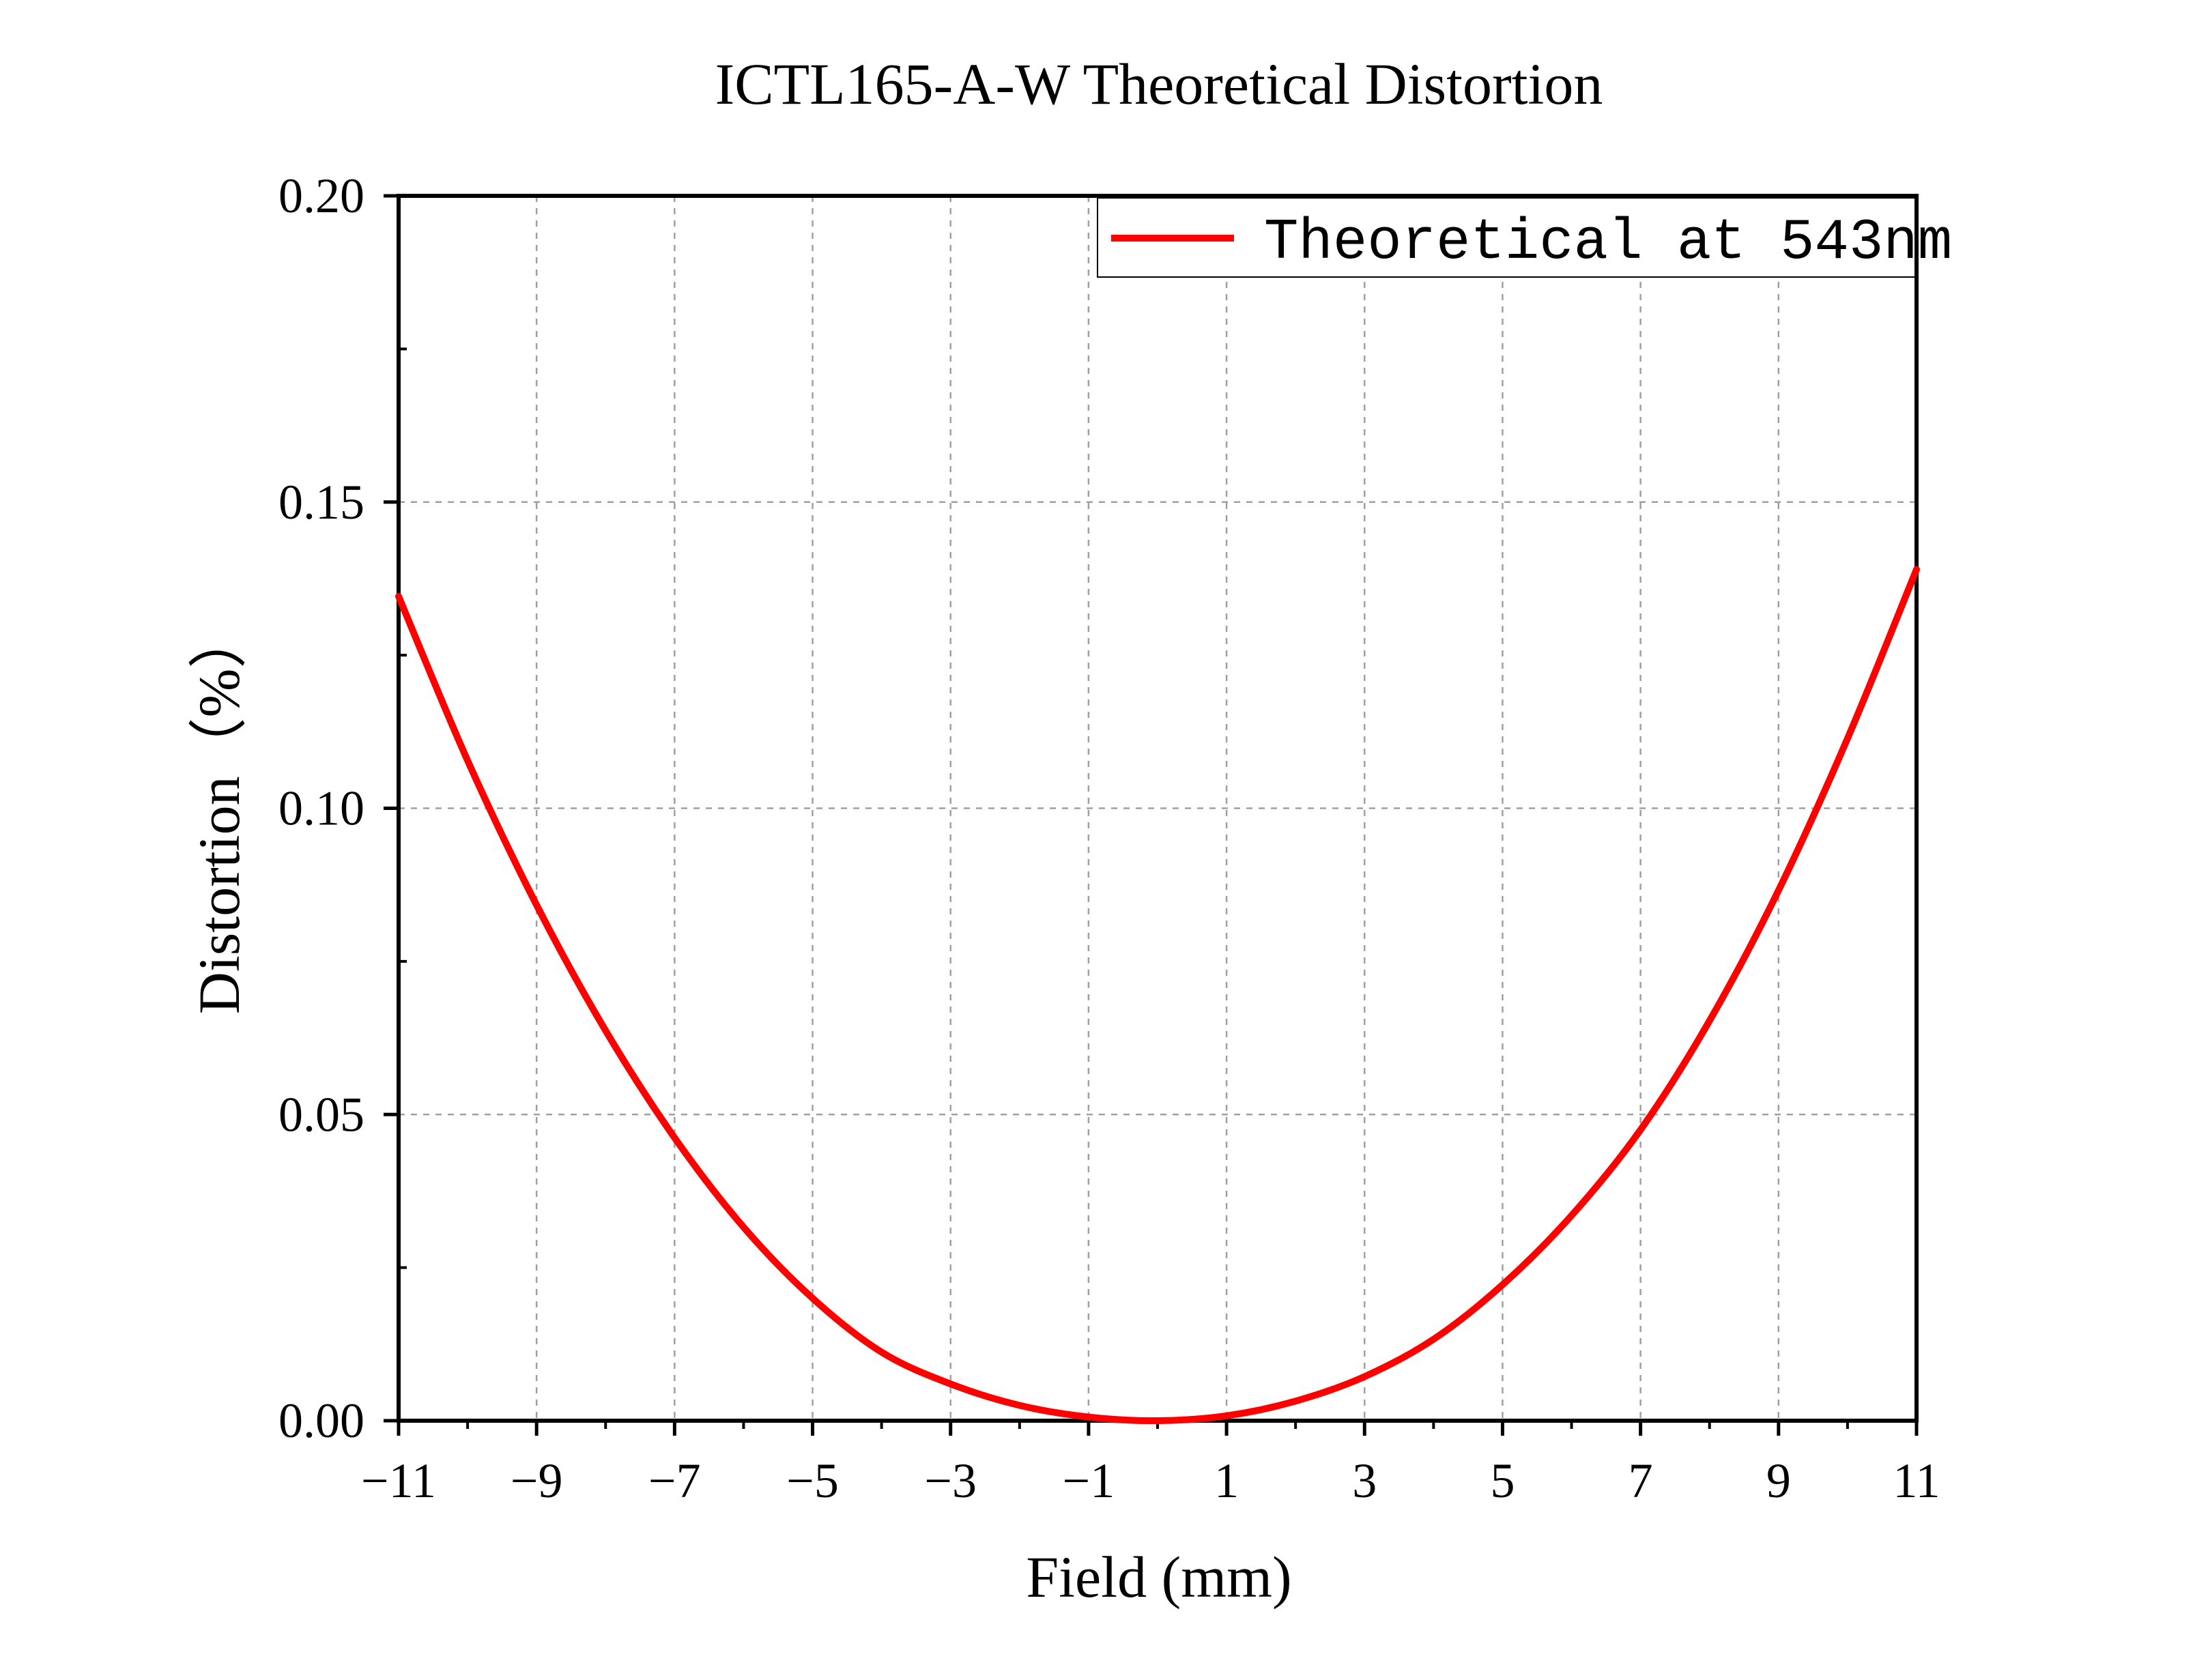  What do you see at coordinates (1159, 84) in the screenshot?
I see `chart-title: ICTL165-A-W Theoretical Distortion` at bounding box center [1159, 84].